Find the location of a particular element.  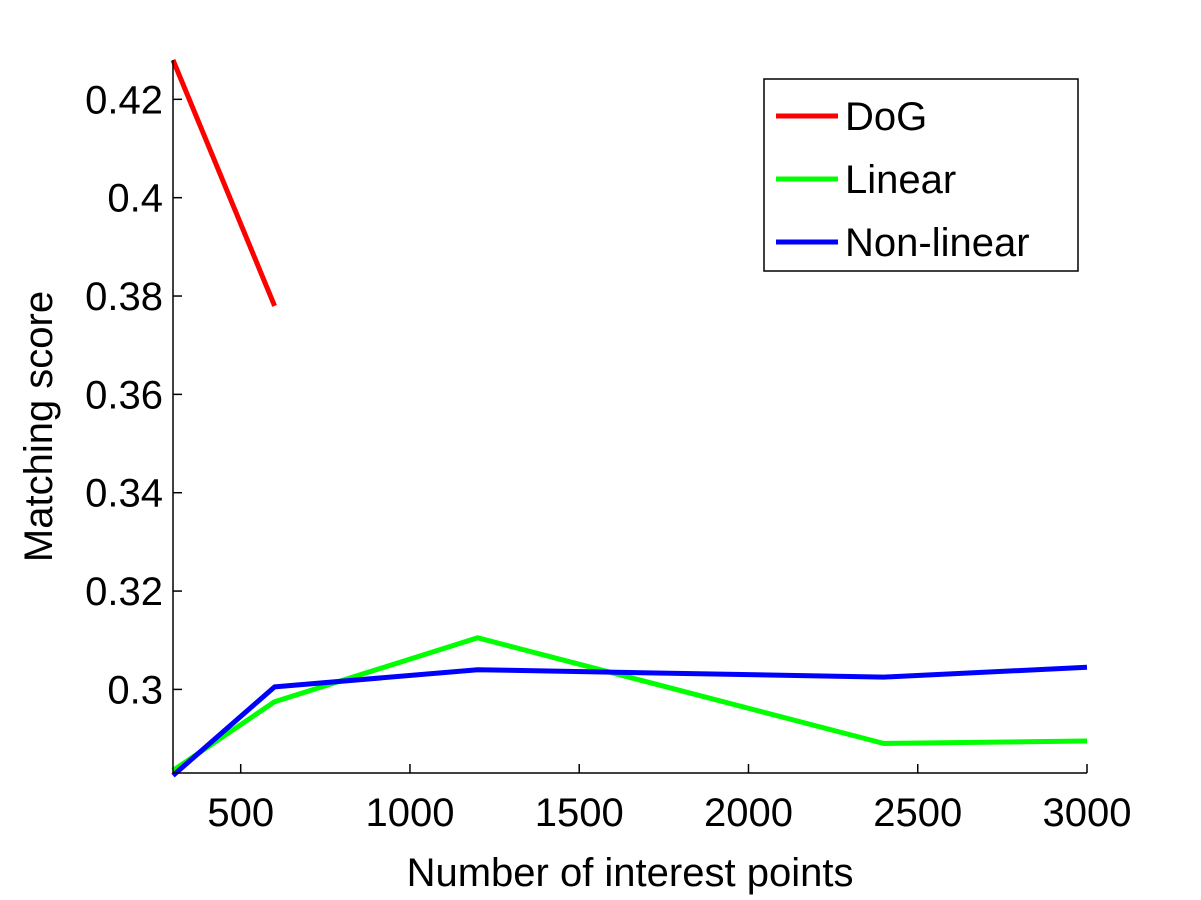

x-tick-label: 500 is located at coordinates (240, 813).